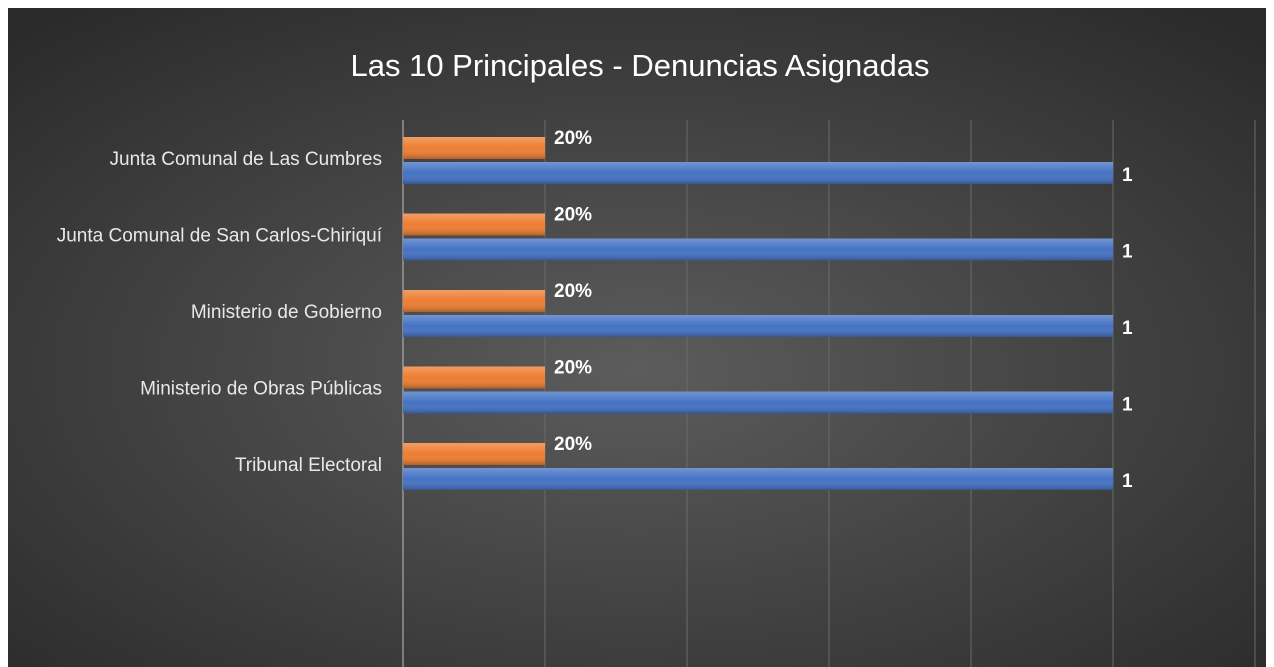 The height and width of the screenshot is (667, 1274). Describe the element at coordinates (286, 312) in the screenshot. I see `y-tick-label: Ministerio de Gobierno` at that location.